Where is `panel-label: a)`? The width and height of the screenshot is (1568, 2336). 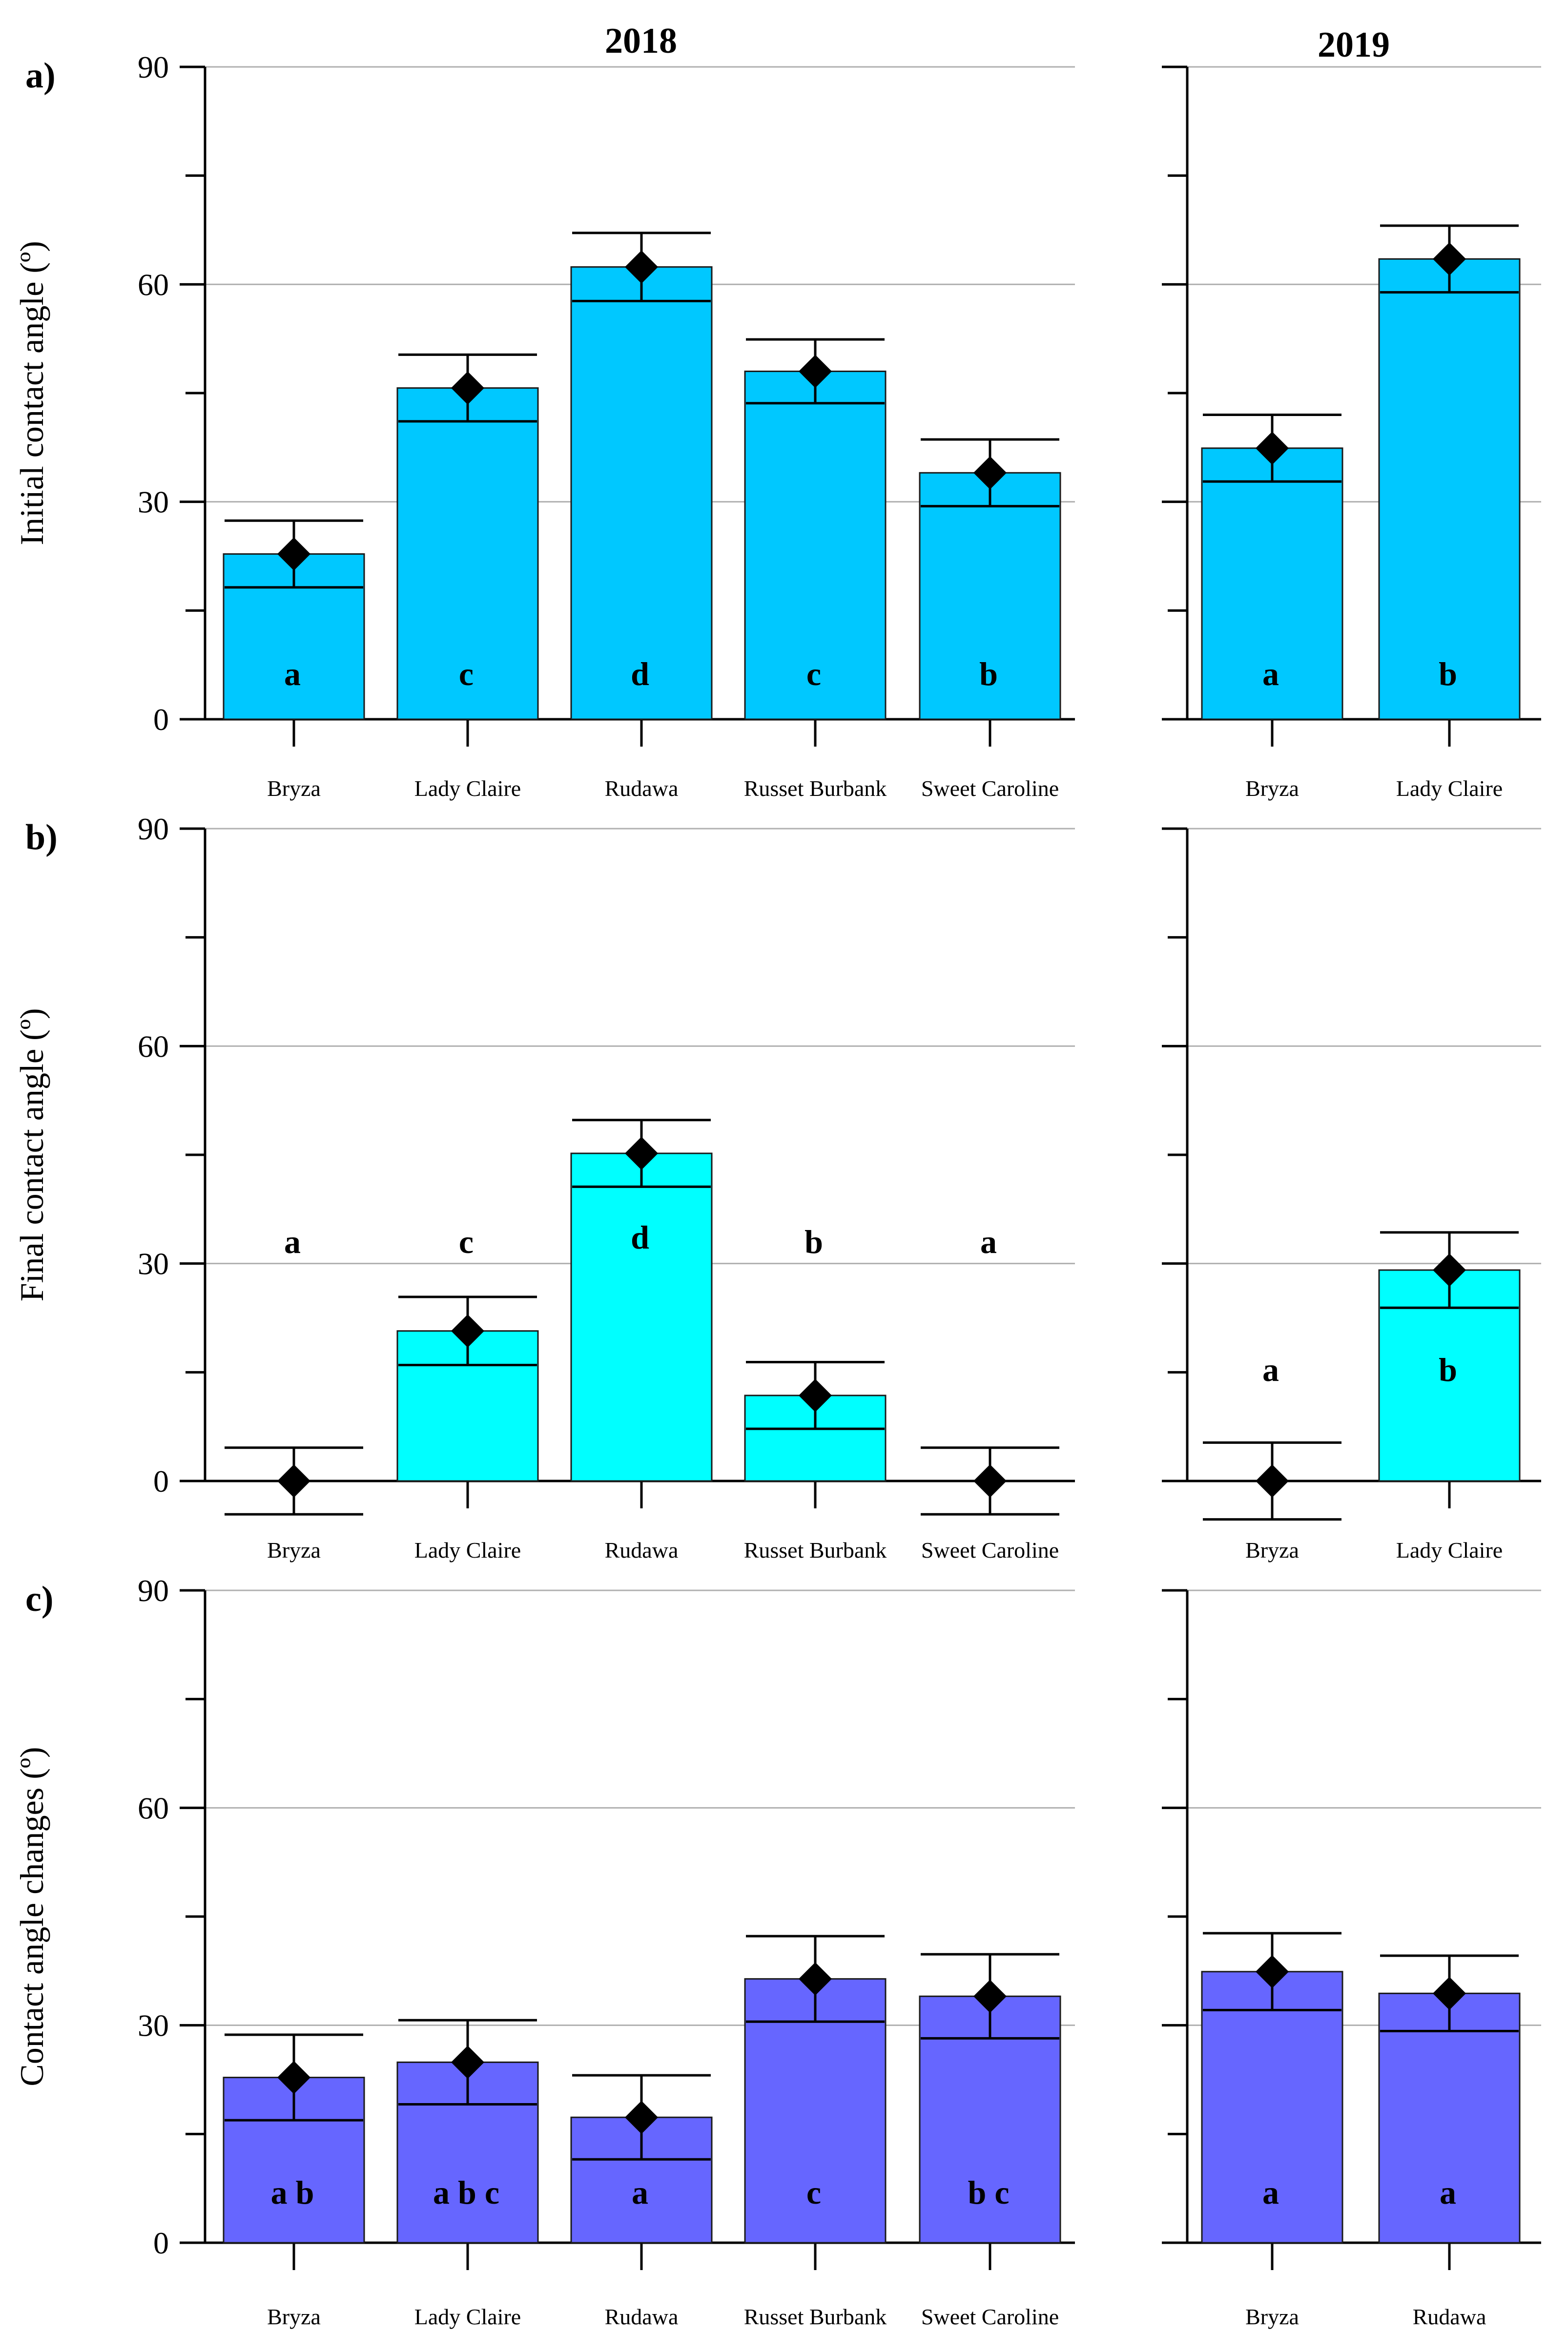 panel-label: a) is located at coordinates (41, 76).